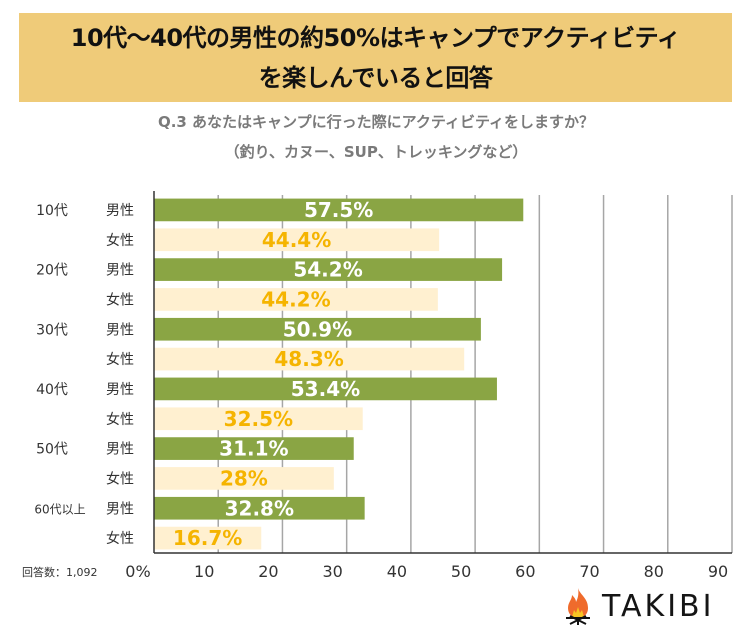  I want to click on bar-value-label: 28%, so click(244, 478).